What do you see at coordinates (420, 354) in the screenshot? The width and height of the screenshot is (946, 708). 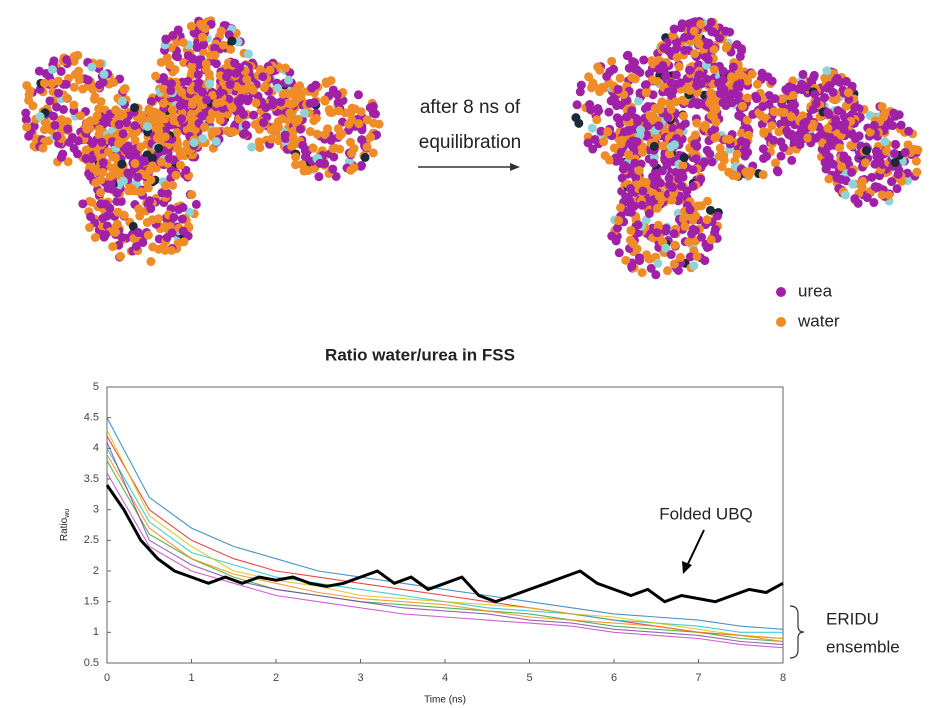 I see `chart-title: Ratio water/urea in FSS` at bounding box center [420, 354].